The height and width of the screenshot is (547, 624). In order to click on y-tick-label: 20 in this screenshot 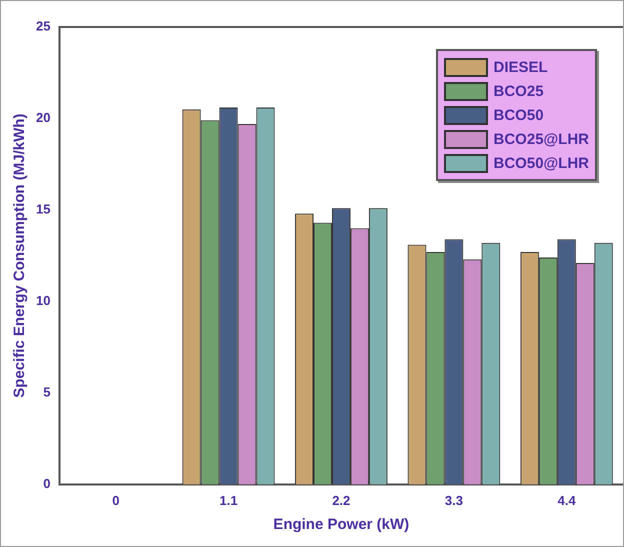, I will do `click(43, 118)`.